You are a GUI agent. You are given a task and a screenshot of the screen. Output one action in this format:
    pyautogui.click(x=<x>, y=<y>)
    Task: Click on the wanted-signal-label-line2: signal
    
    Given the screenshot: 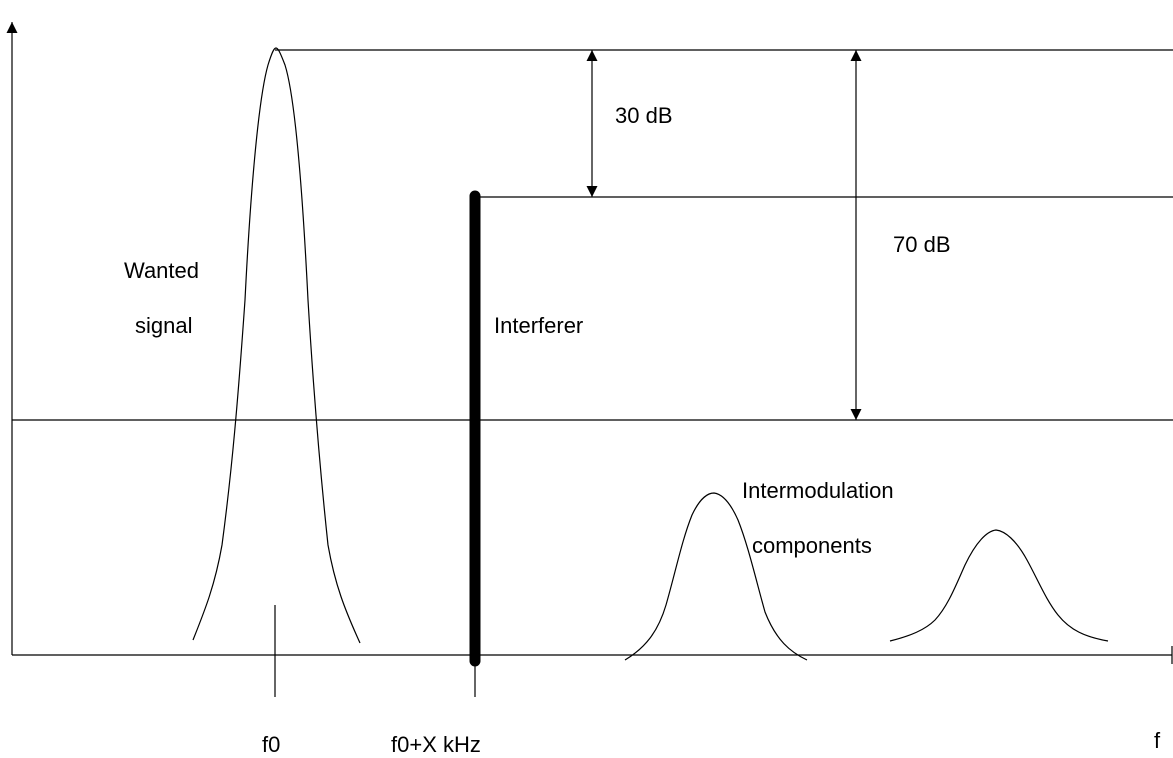 What is the action you would take?
    pyautogui.click(x=163, y=325)
    